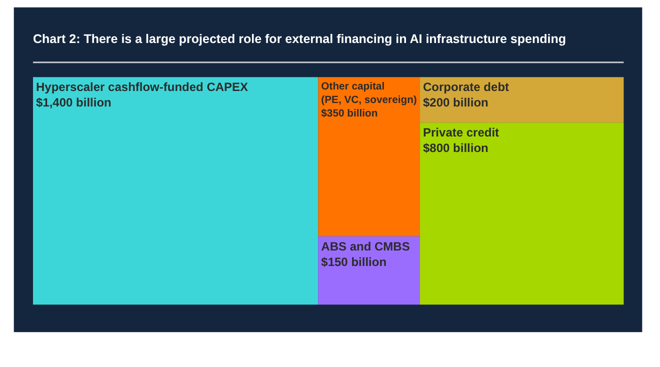 Image resolution: width=660 pixels, height=367 pixels. What do you see at coordinates (74, 103) in the screenshot?
I see `data-label: $1,400 billion` at bounding box center [74, 103].